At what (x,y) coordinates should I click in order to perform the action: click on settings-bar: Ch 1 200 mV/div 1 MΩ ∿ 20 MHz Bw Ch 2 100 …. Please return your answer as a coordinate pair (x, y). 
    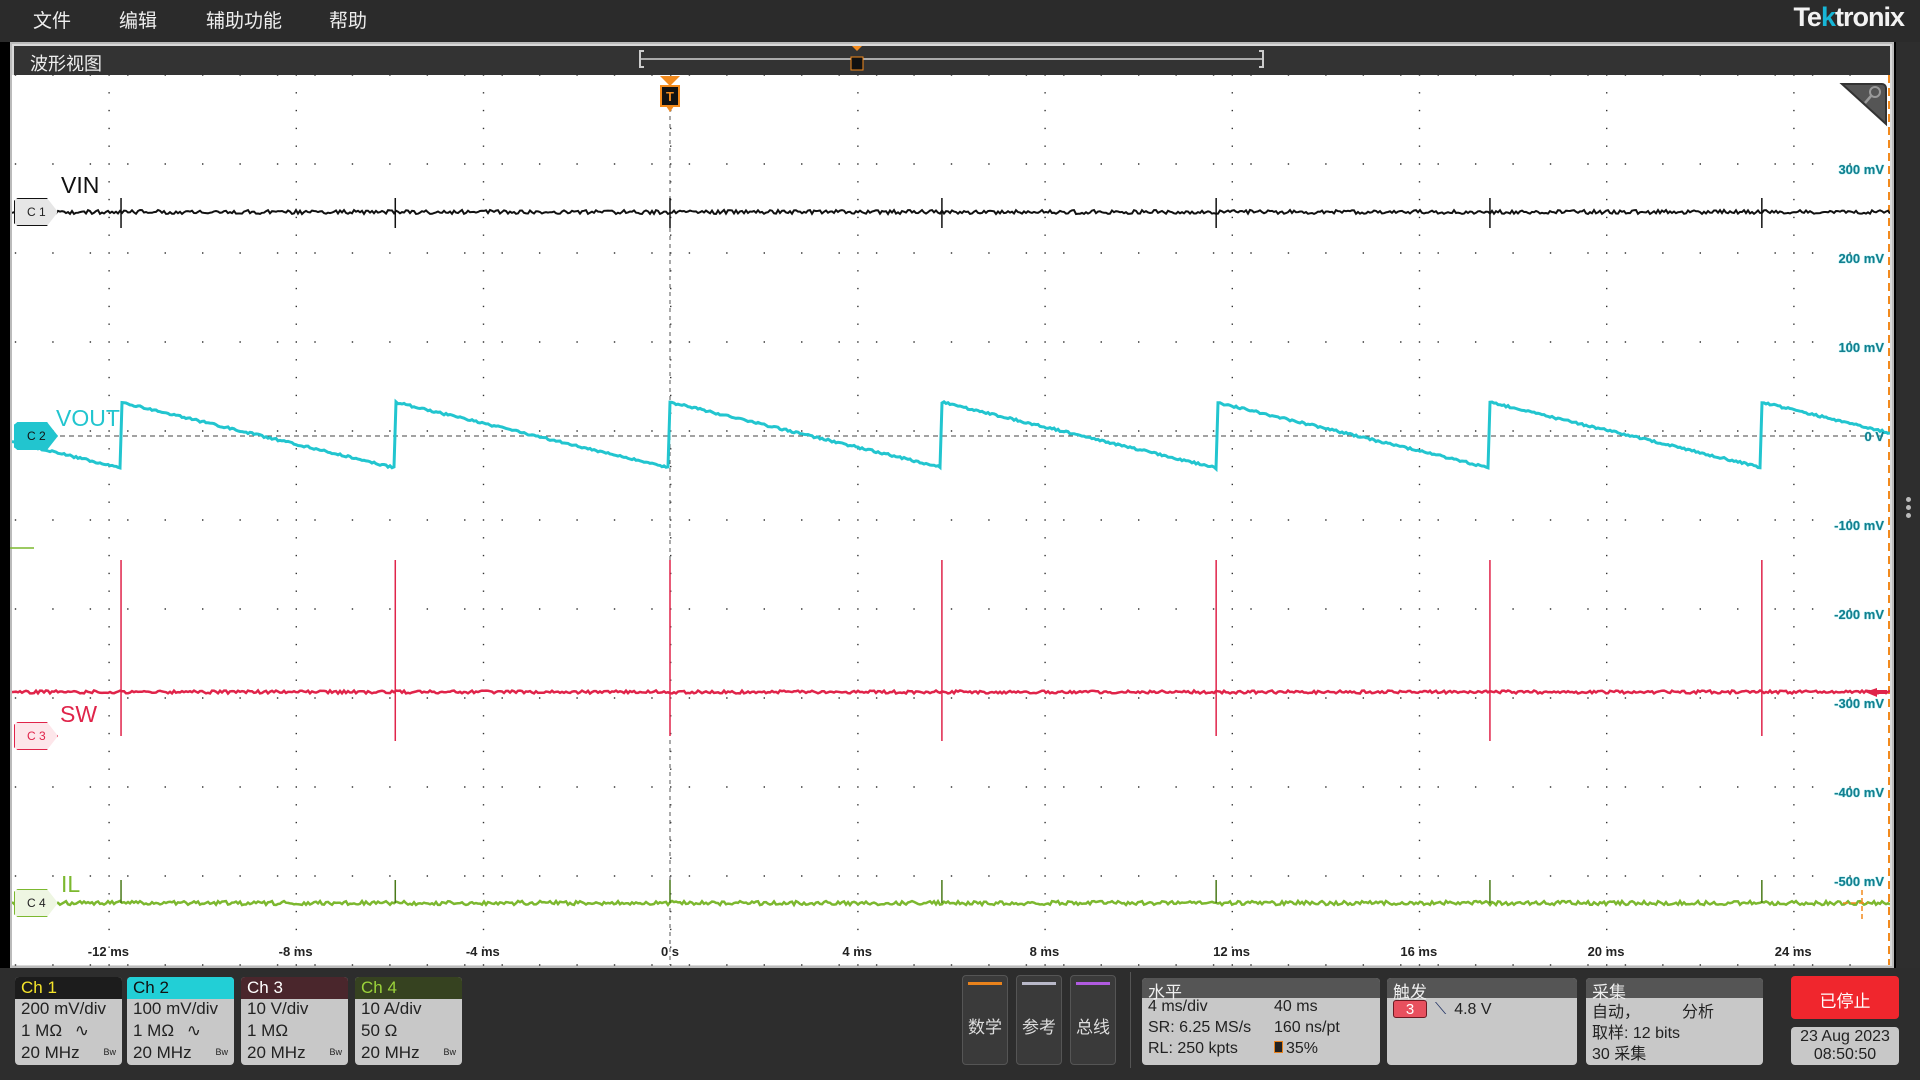
    Looking at the image, I should click on (960, 1024).